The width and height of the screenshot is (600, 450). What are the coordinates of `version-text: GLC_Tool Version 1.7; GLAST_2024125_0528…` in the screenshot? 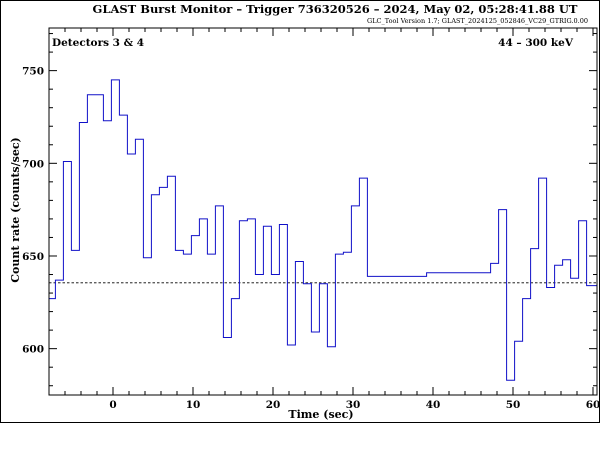 It's located at (477, 21).